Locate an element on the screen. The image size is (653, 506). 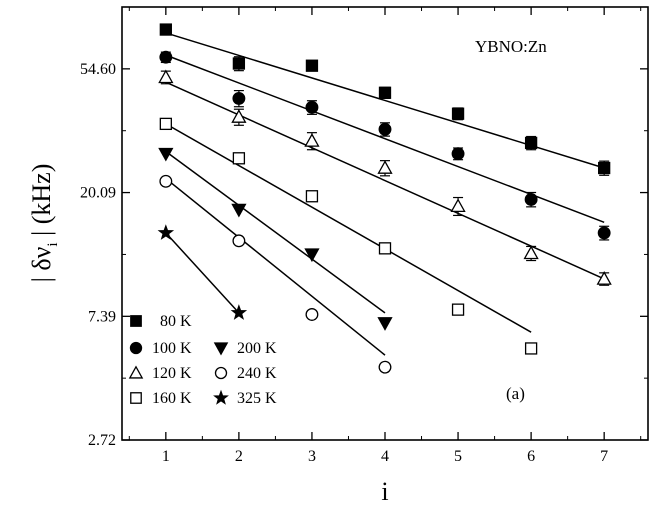
y-axis-title-sub: i is located at coordinates (53, 244).